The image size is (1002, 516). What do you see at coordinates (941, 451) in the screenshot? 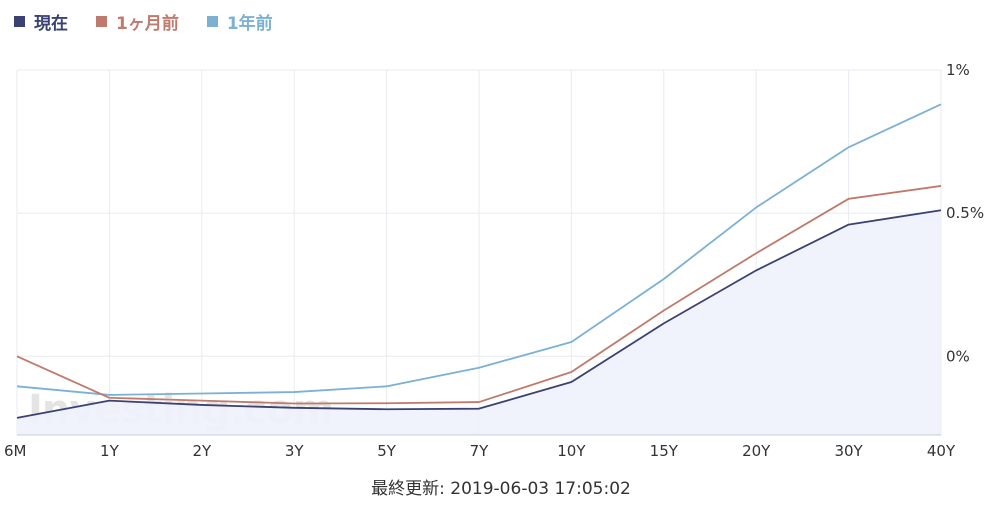
I see `x-tick-label: 40Y` at bounding box center [941, 451].